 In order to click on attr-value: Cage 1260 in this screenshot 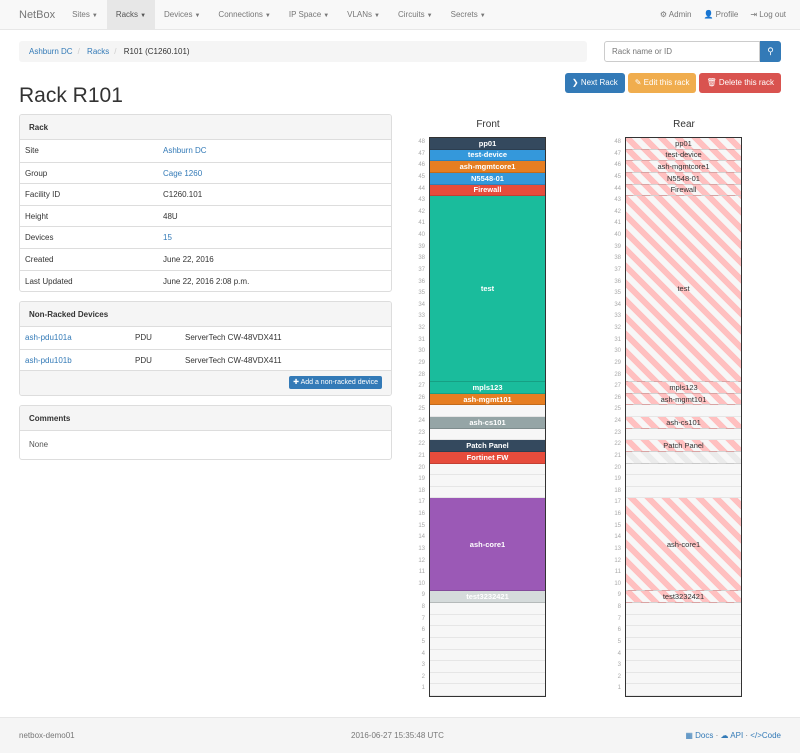, I will do `click(183, 173)`.